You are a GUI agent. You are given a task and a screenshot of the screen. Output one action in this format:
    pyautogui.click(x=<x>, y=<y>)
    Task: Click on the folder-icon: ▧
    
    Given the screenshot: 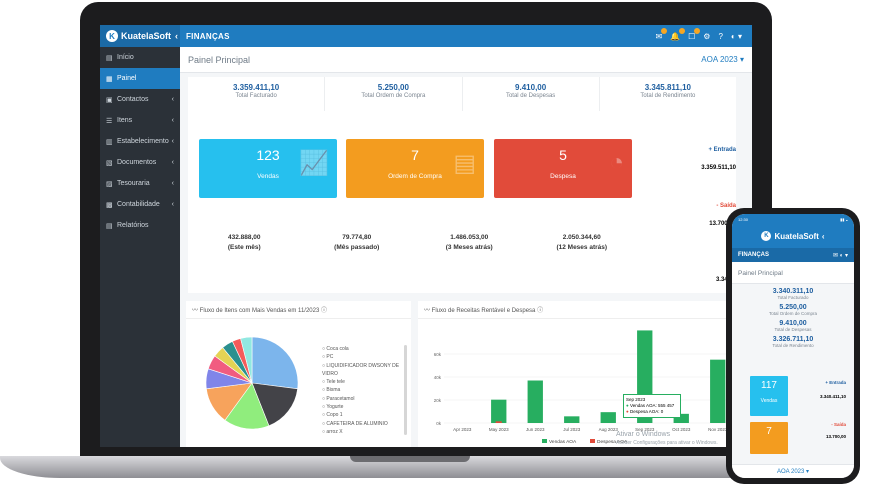 What is the action you would take?
    pyautogui.click(x=109, y=163)
    